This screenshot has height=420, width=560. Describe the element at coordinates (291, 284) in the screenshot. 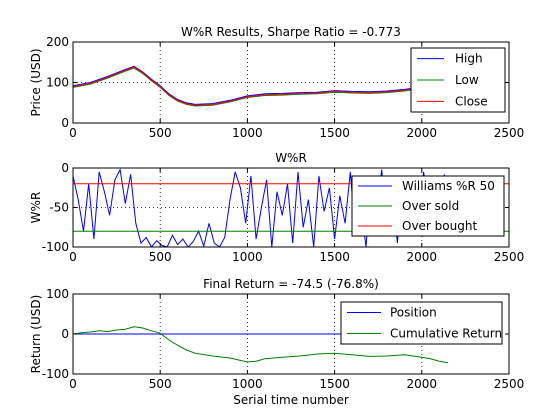

I see `chart-title: Final Return = -74.5 (-76.8%)` at that location.